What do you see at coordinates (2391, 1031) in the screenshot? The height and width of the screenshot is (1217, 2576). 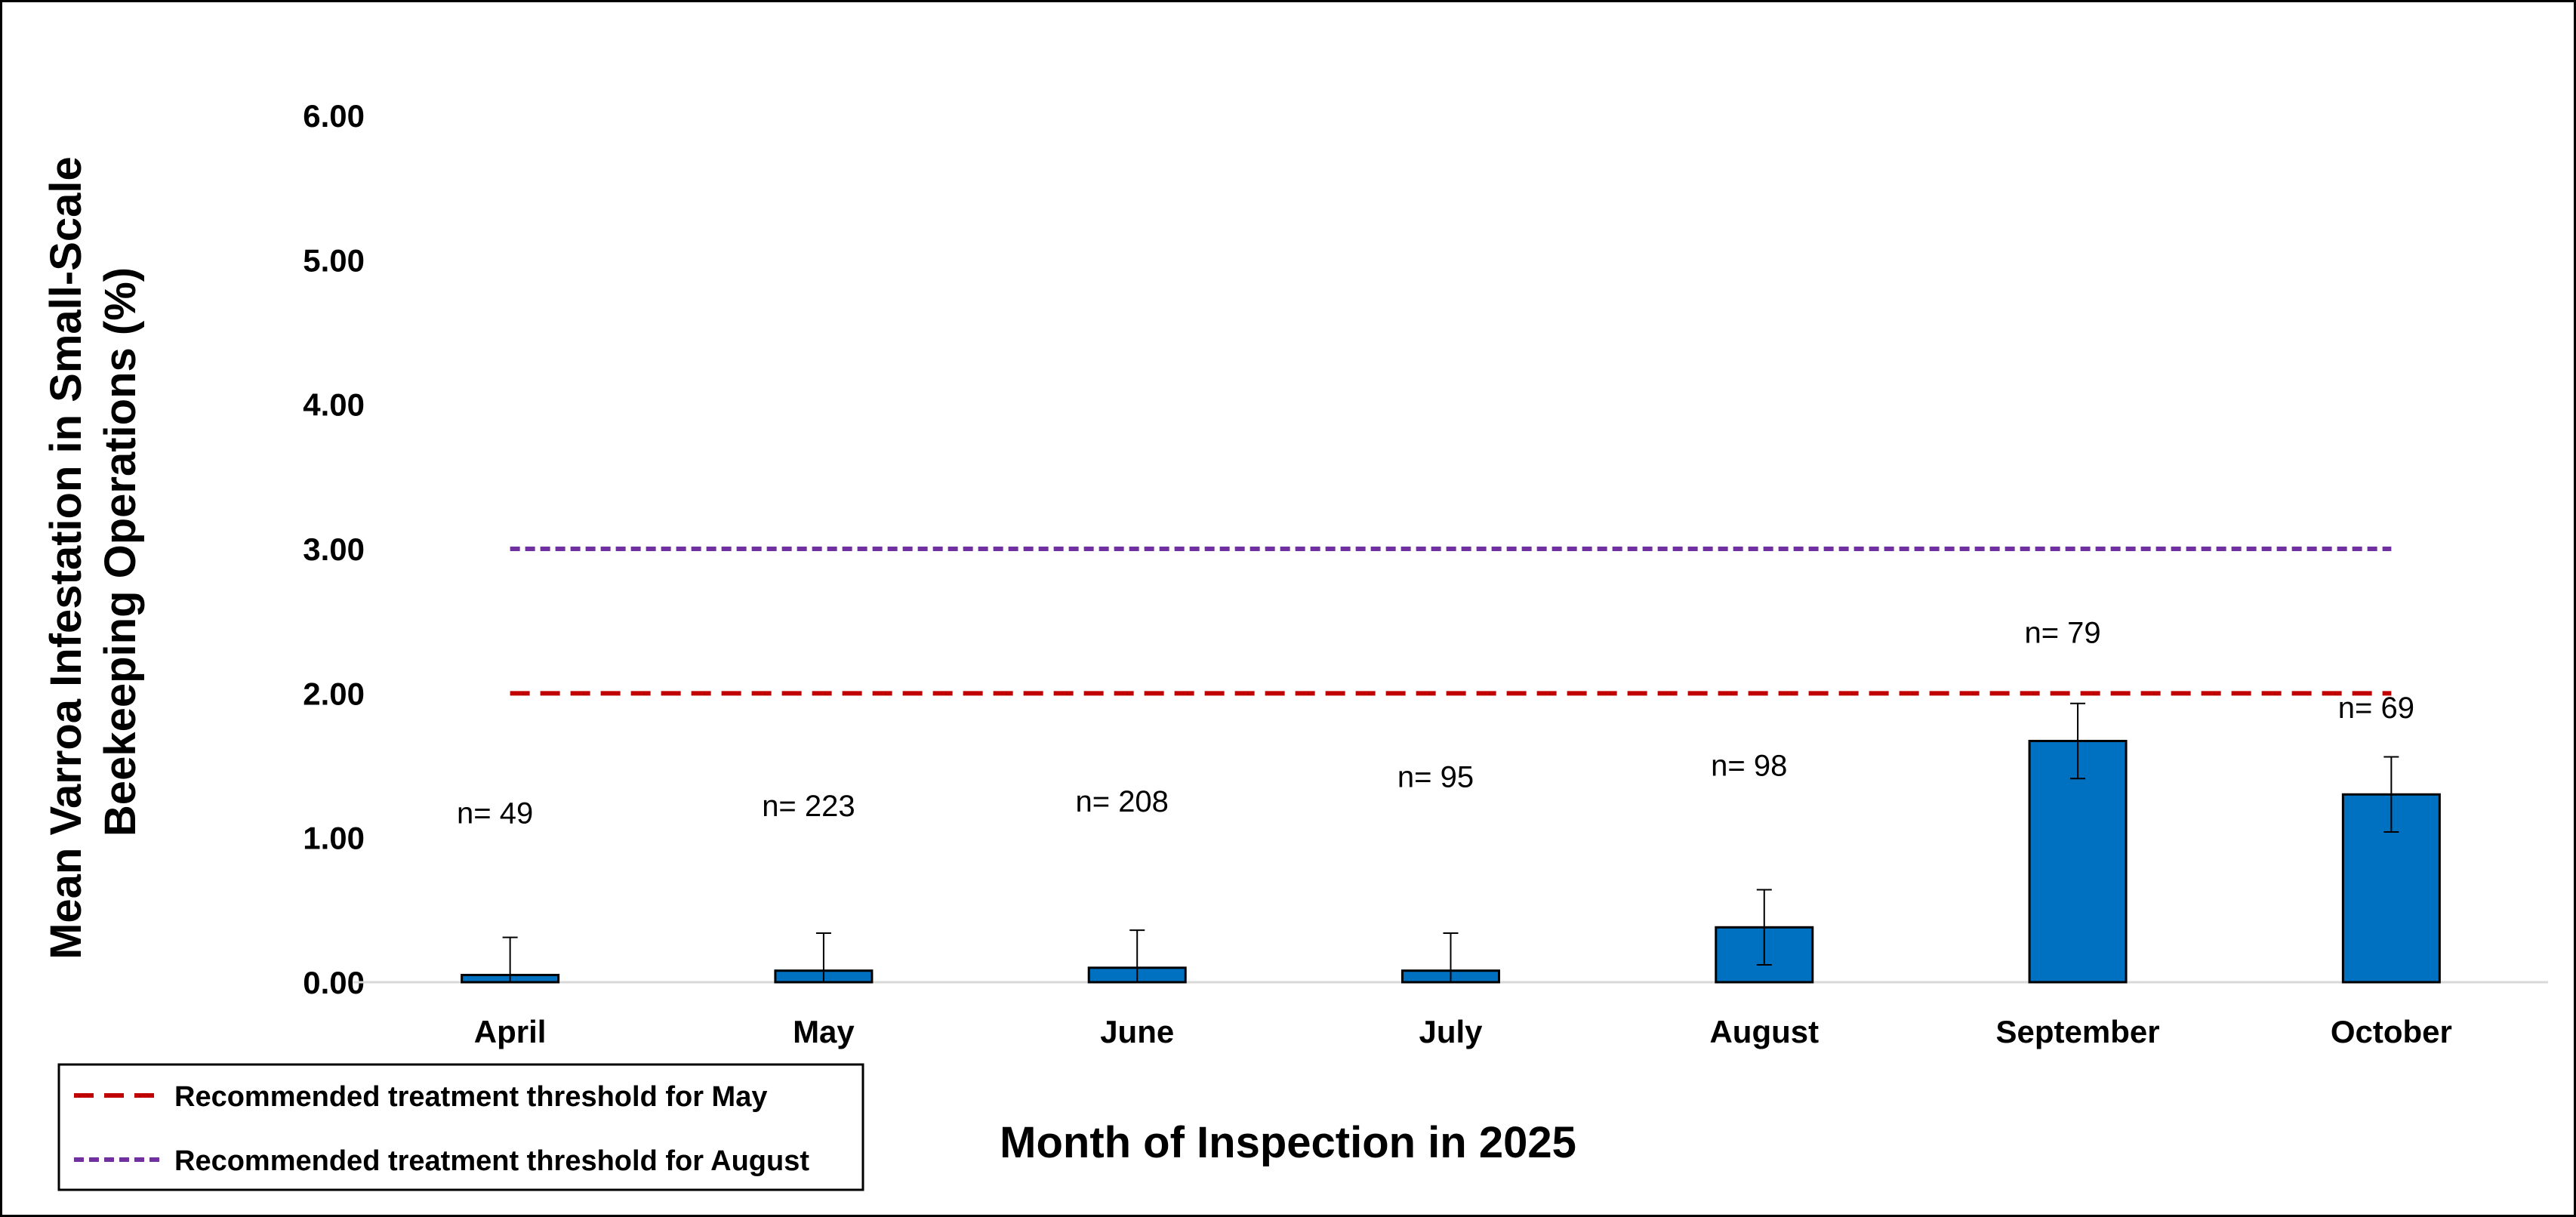 I see `x-category-label: October` at bounding box center [2391, 1031].